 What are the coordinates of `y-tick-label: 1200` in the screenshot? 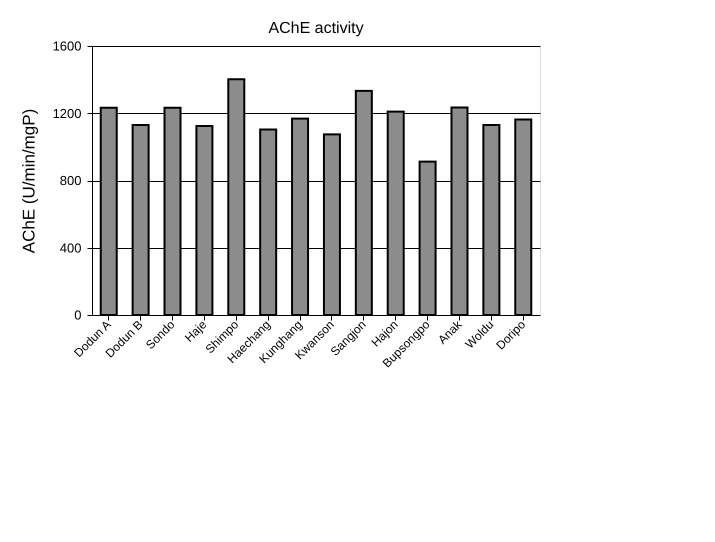 It's located at (67, 113).